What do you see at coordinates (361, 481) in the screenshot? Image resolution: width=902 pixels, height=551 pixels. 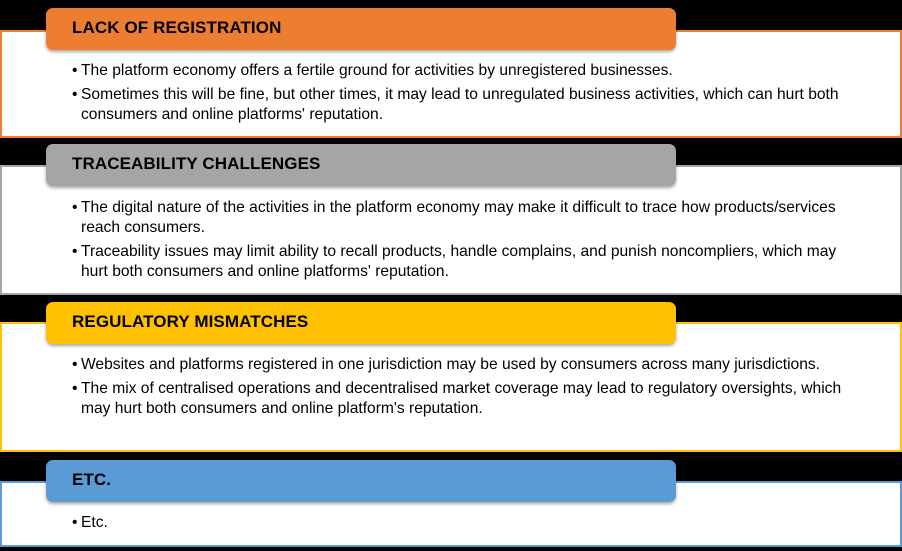 I see `section-header: ETC.` at bounding box center [361, 481].